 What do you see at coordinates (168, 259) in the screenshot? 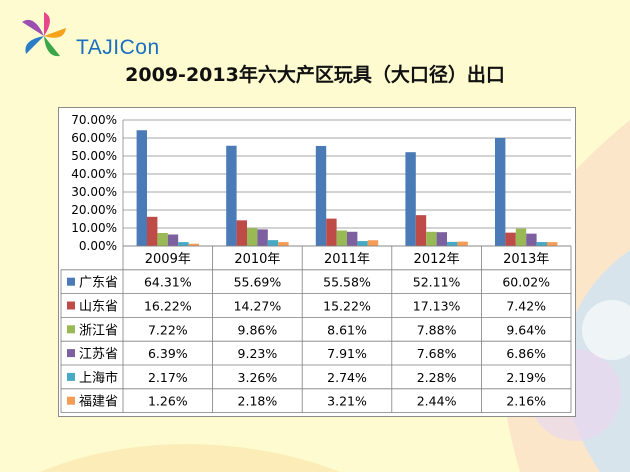
I see `x-tick-label: 2009年` at bounding box center [168, 259].